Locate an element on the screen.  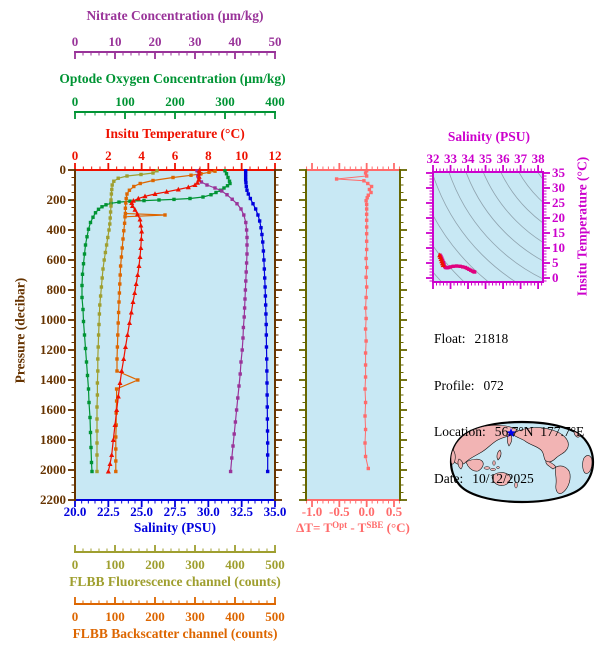
tick-label: 1400 is located at coordinates (53, 379).